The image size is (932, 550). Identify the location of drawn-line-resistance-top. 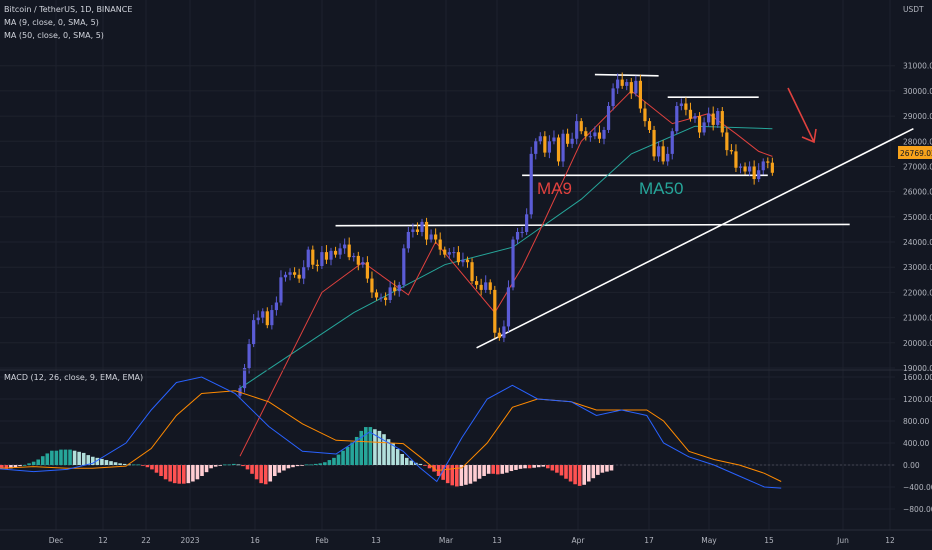
(626, 75).